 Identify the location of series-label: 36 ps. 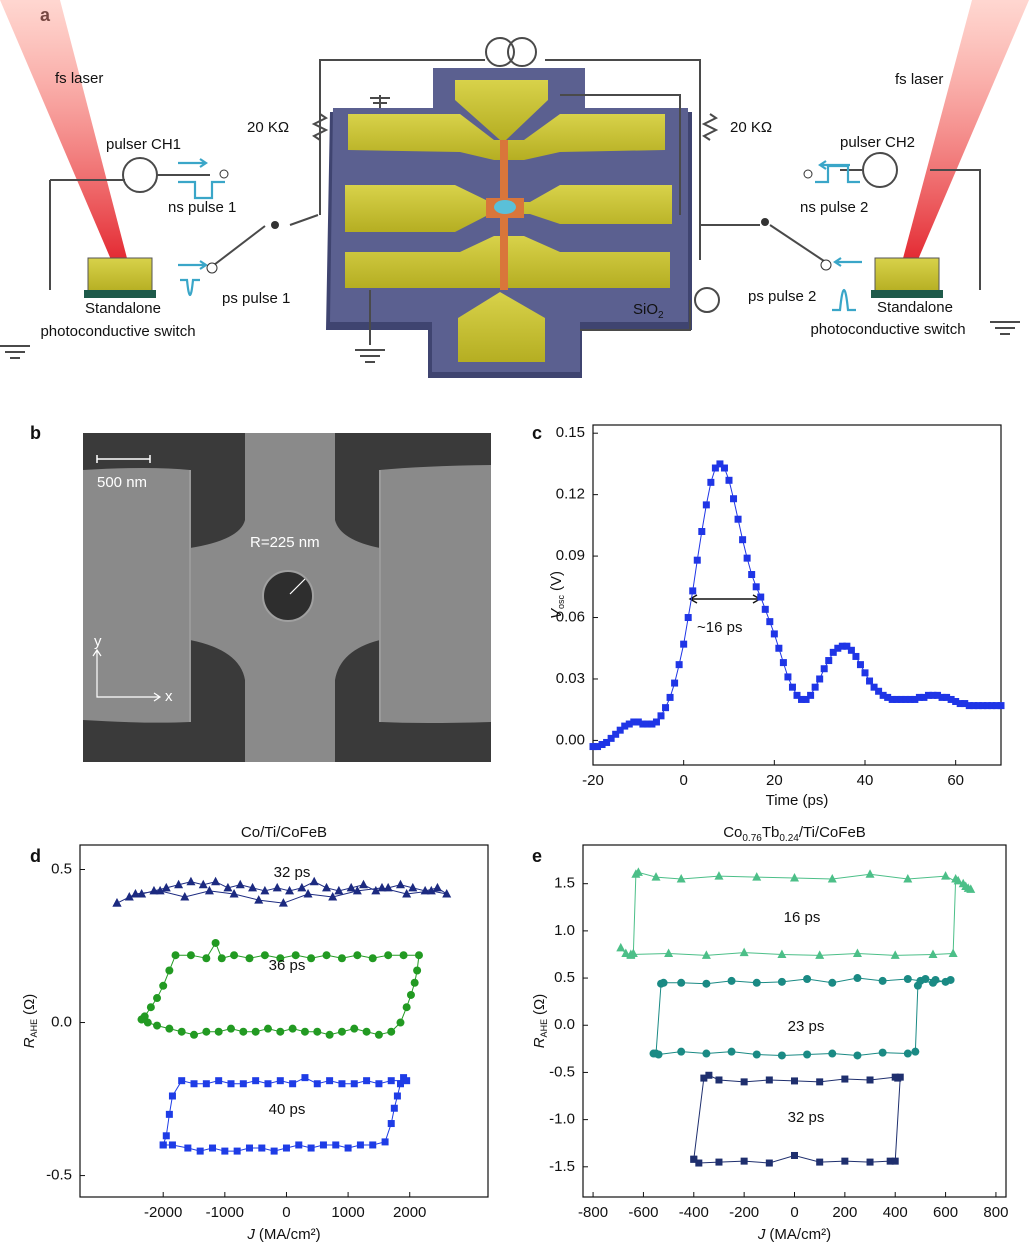
(287, 965).